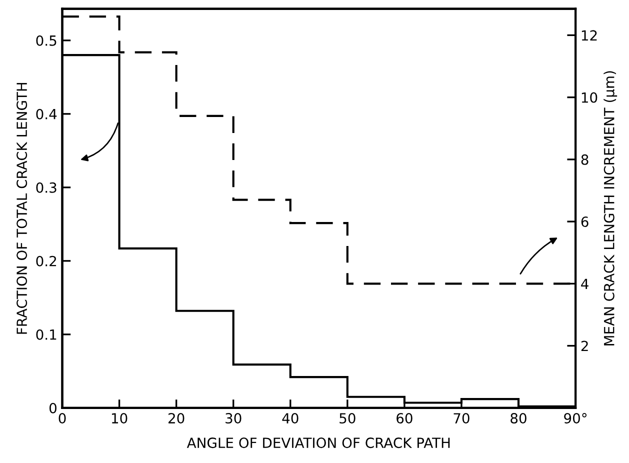 This screenshot has width=629, height=463. I want to click on y2-tick-label: 10, so click(590, 97).